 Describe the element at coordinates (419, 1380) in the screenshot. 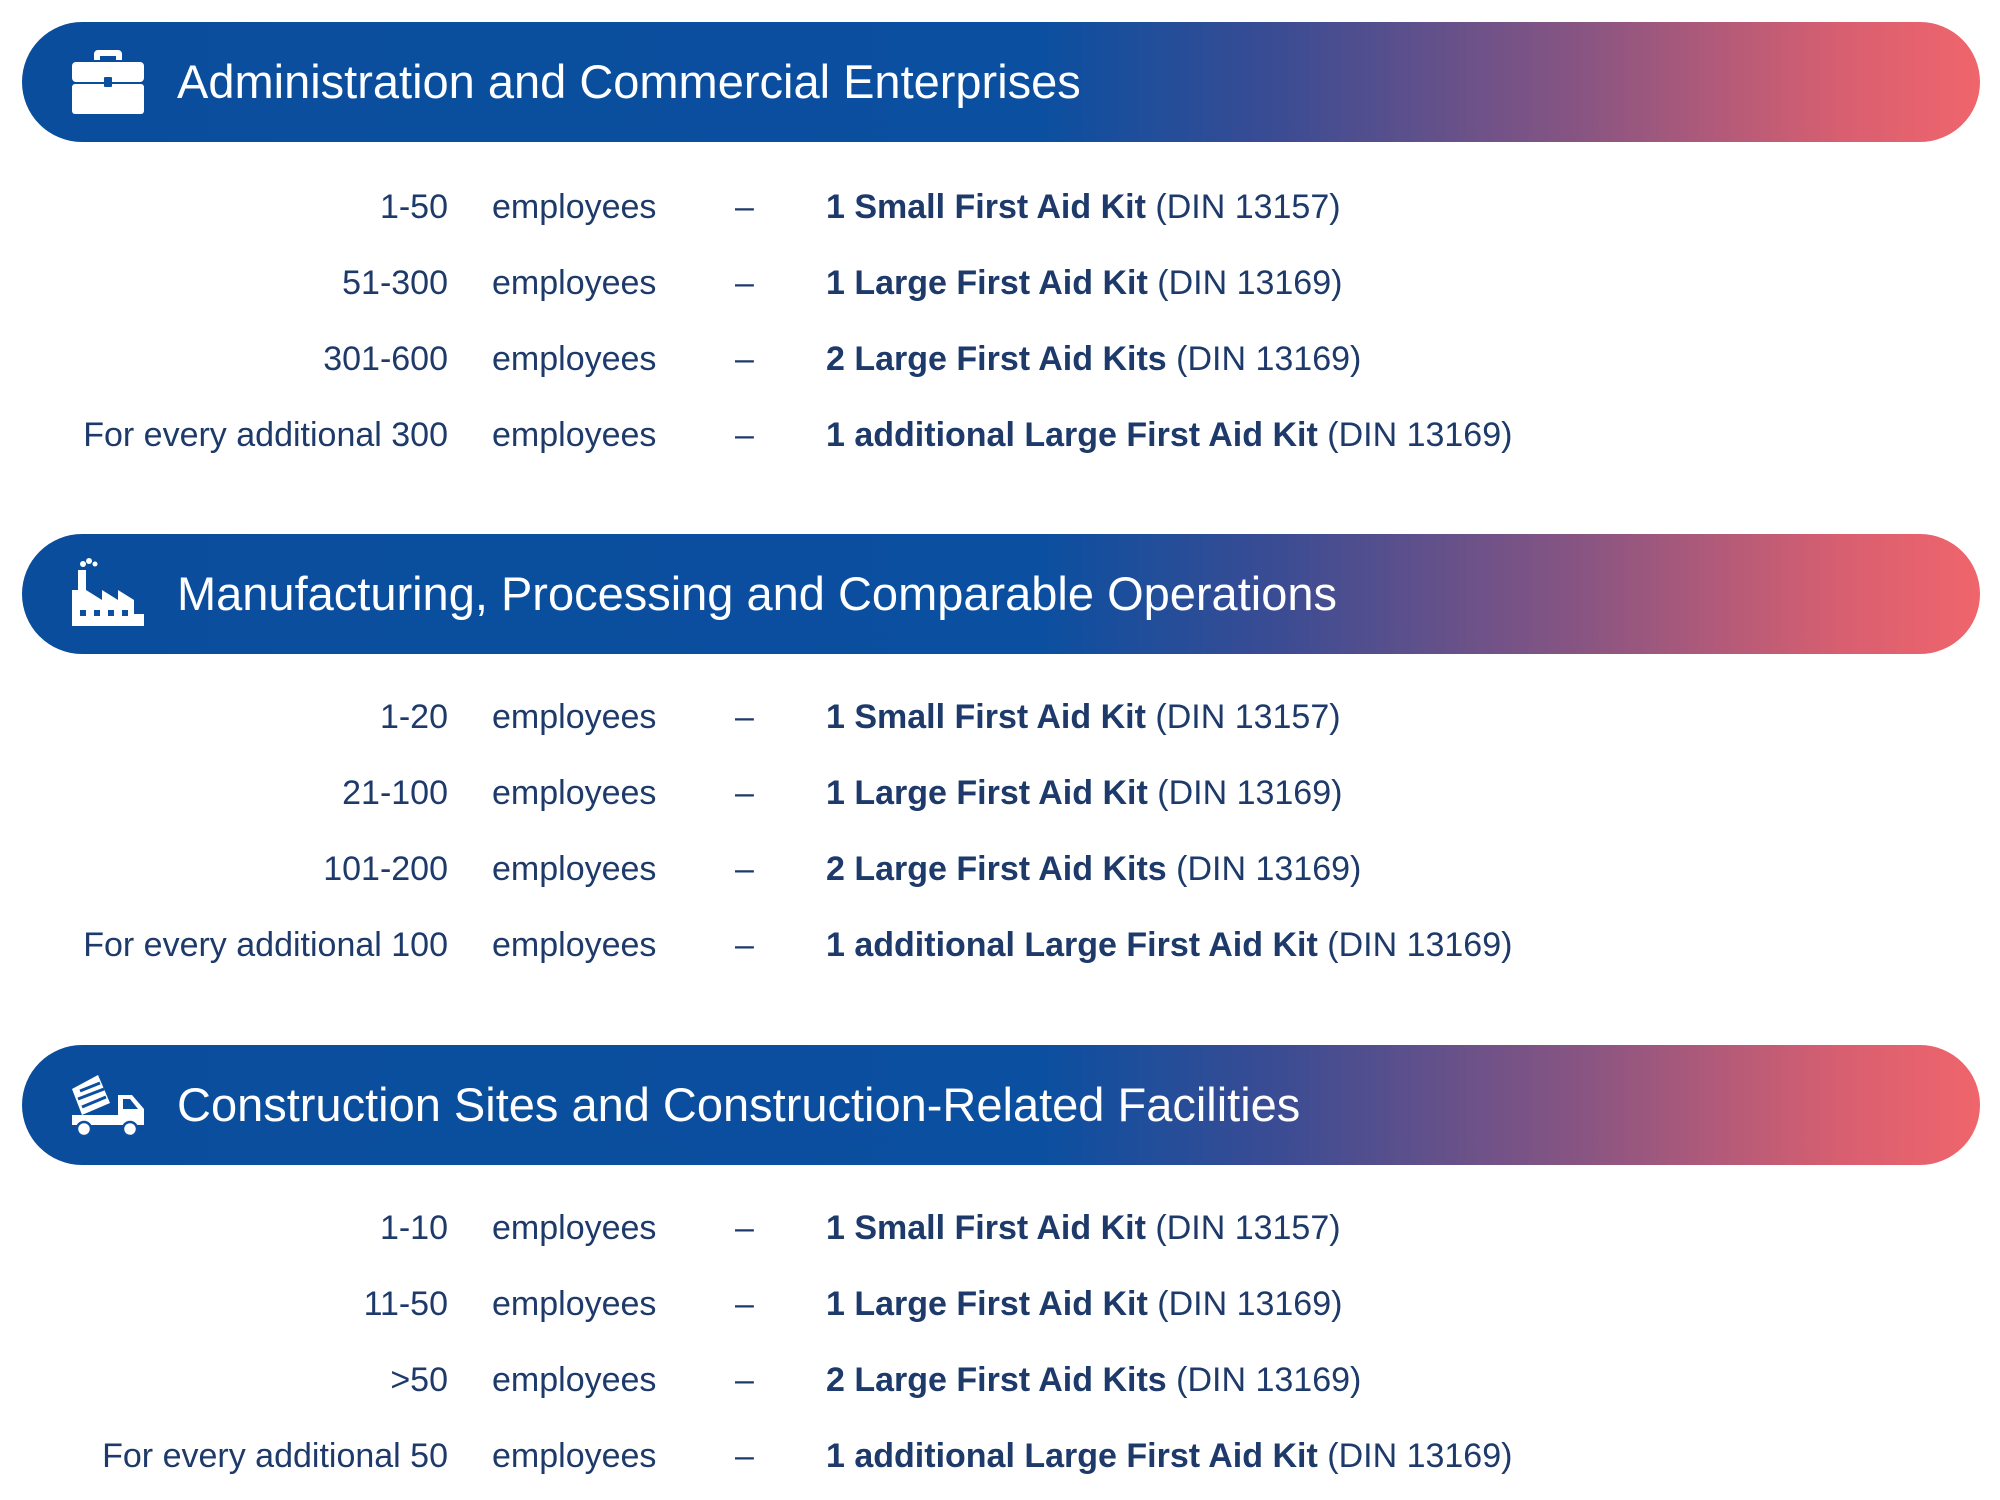

I see `employee-range: >50` at that location.